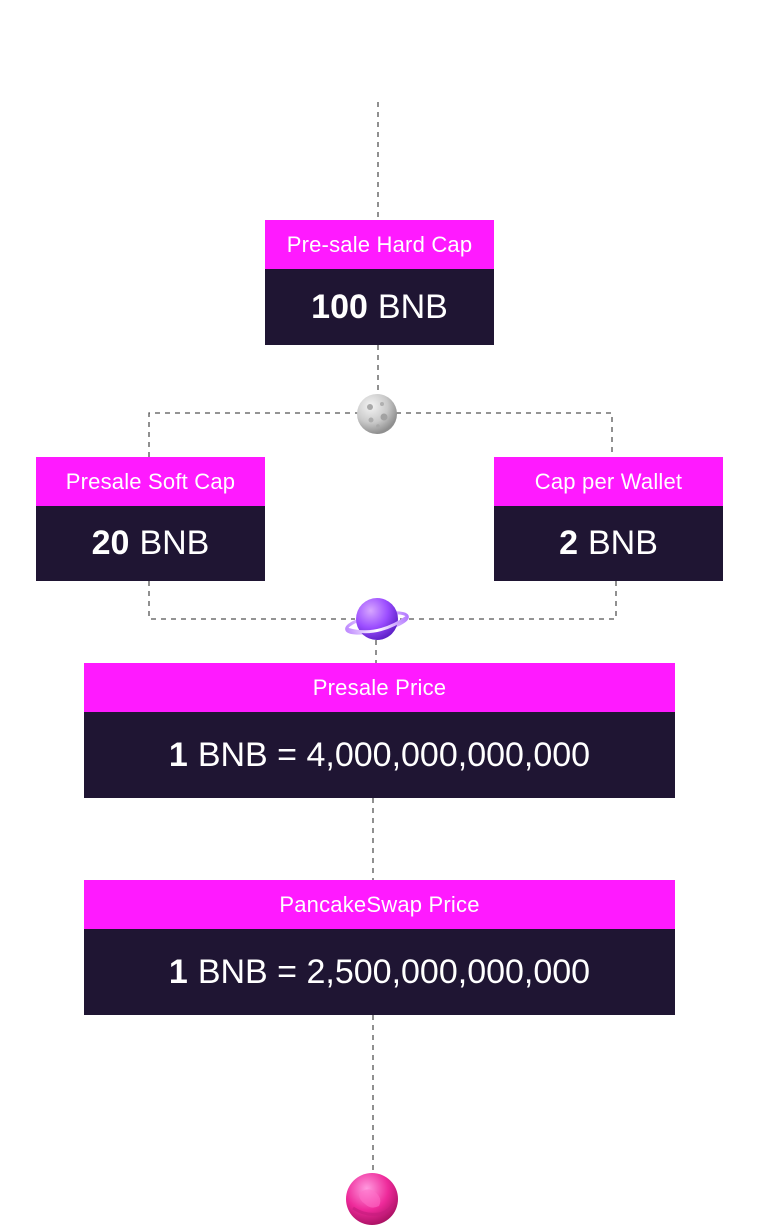 This screenshot has height=1228, width=760. I want to click on soft-cap-unit: BNB, so click(174, 543).